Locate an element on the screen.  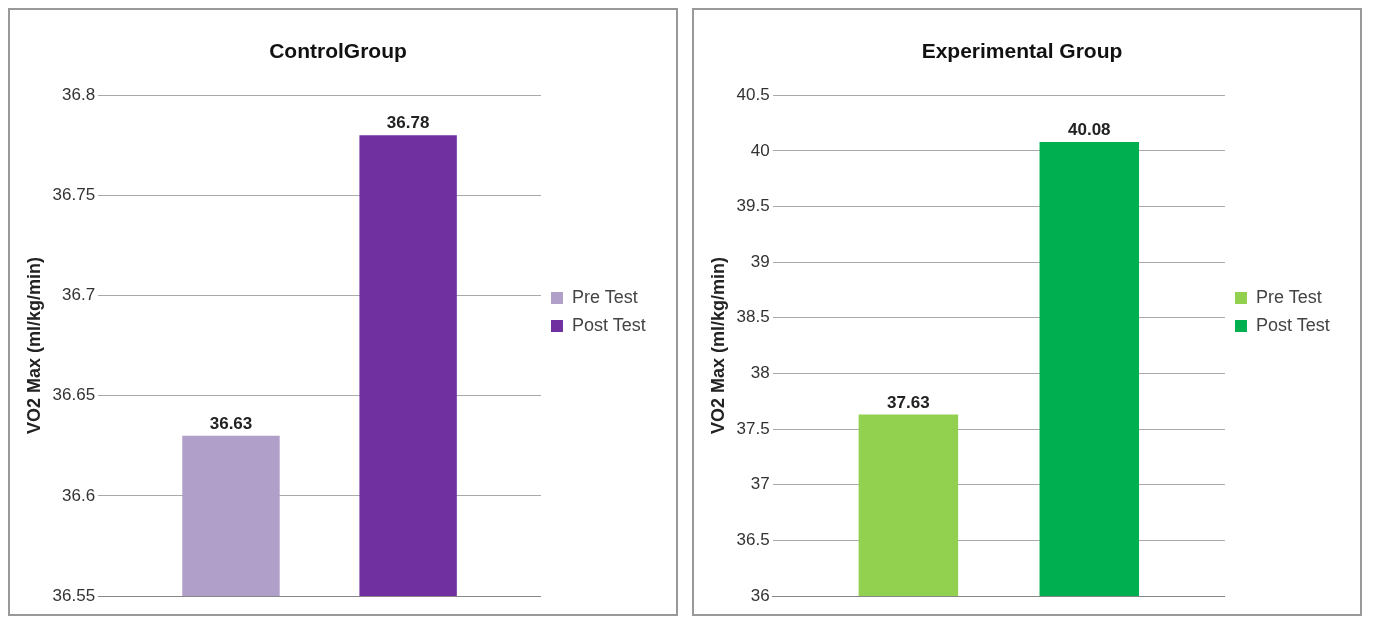
data-label: 36.63 is located at coordinates (231, 423).